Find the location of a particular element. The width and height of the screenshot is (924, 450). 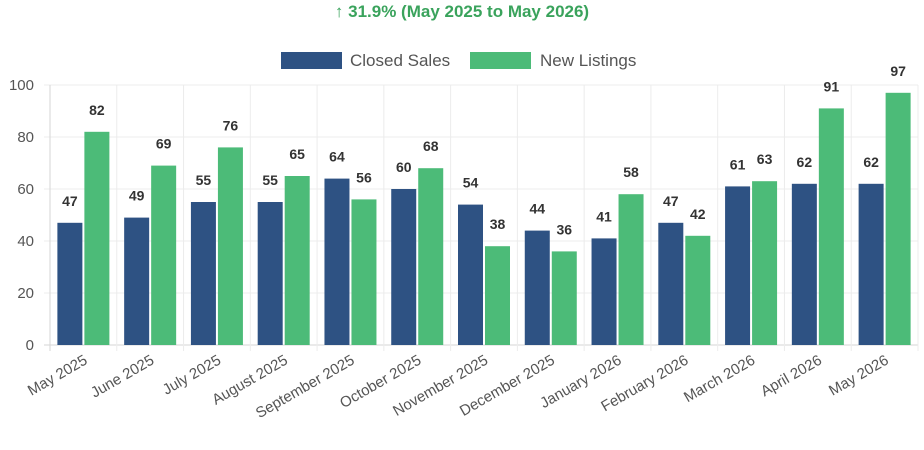

data-label: 61 is located at coordinates (738, 164).